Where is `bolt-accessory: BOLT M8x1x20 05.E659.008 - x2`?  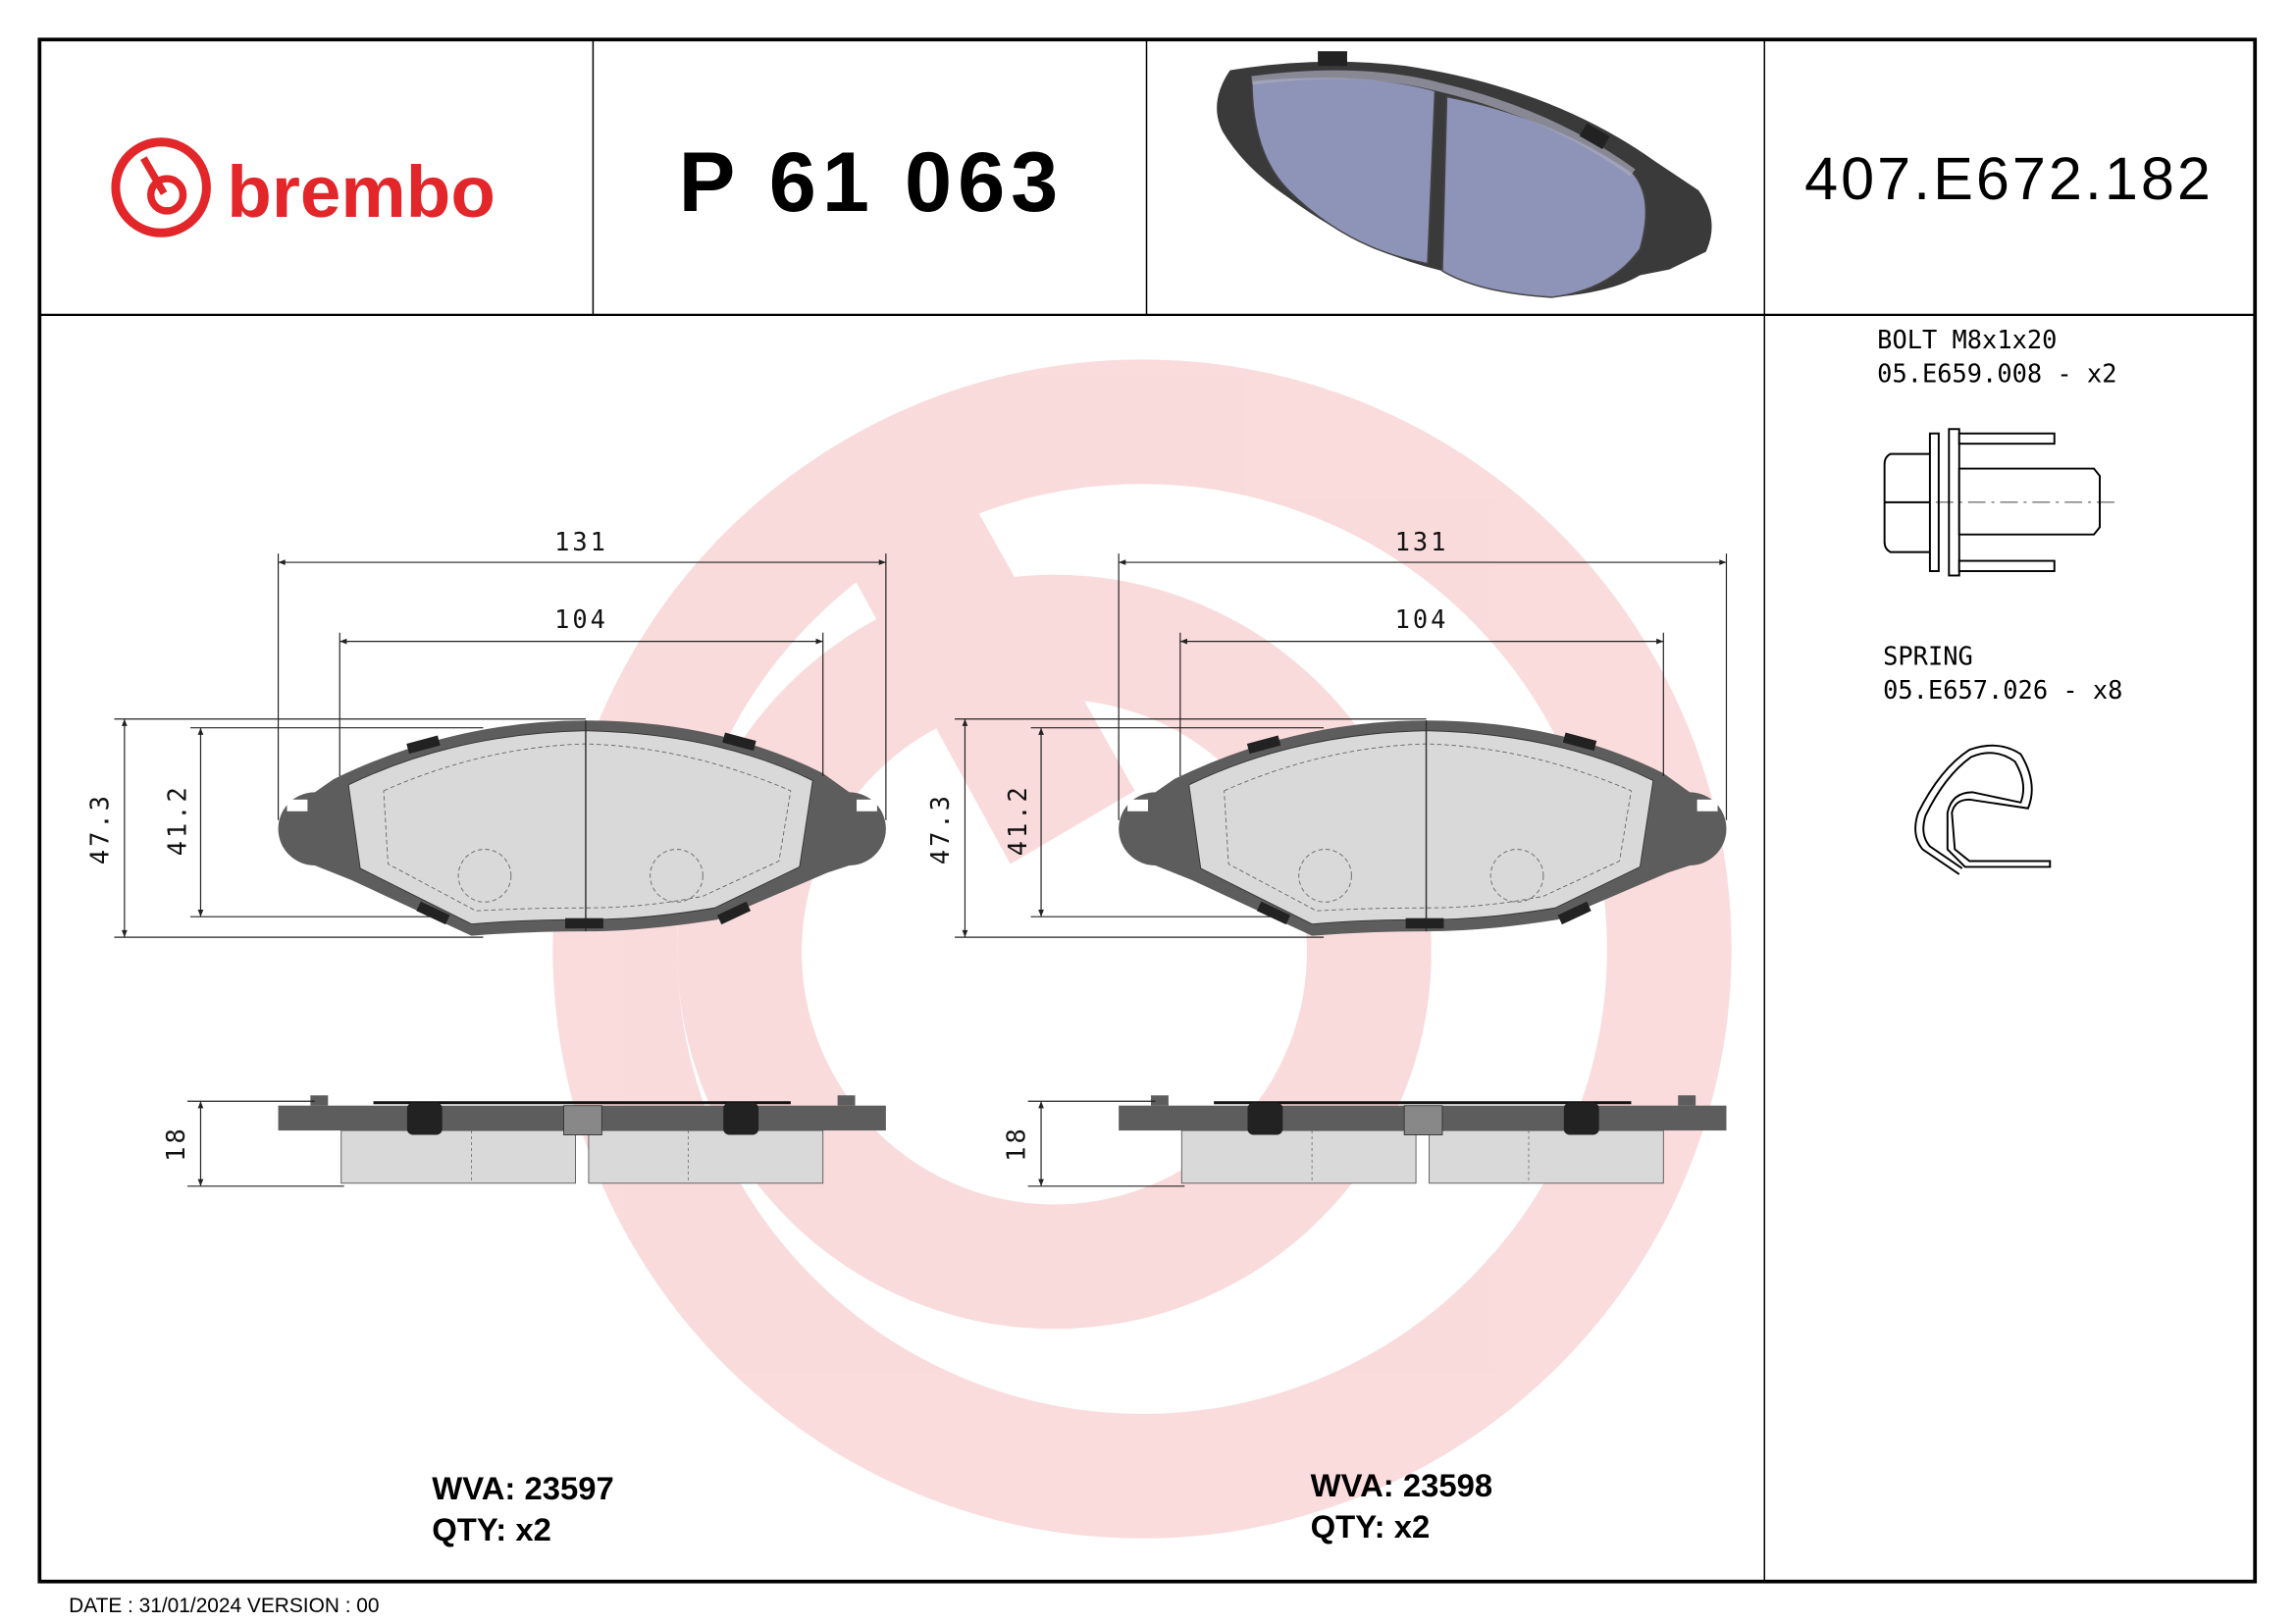 bolt-accessory: BOLT M8x1x20 05.E659.008 - x2 is located at coordinates (1997, 451).